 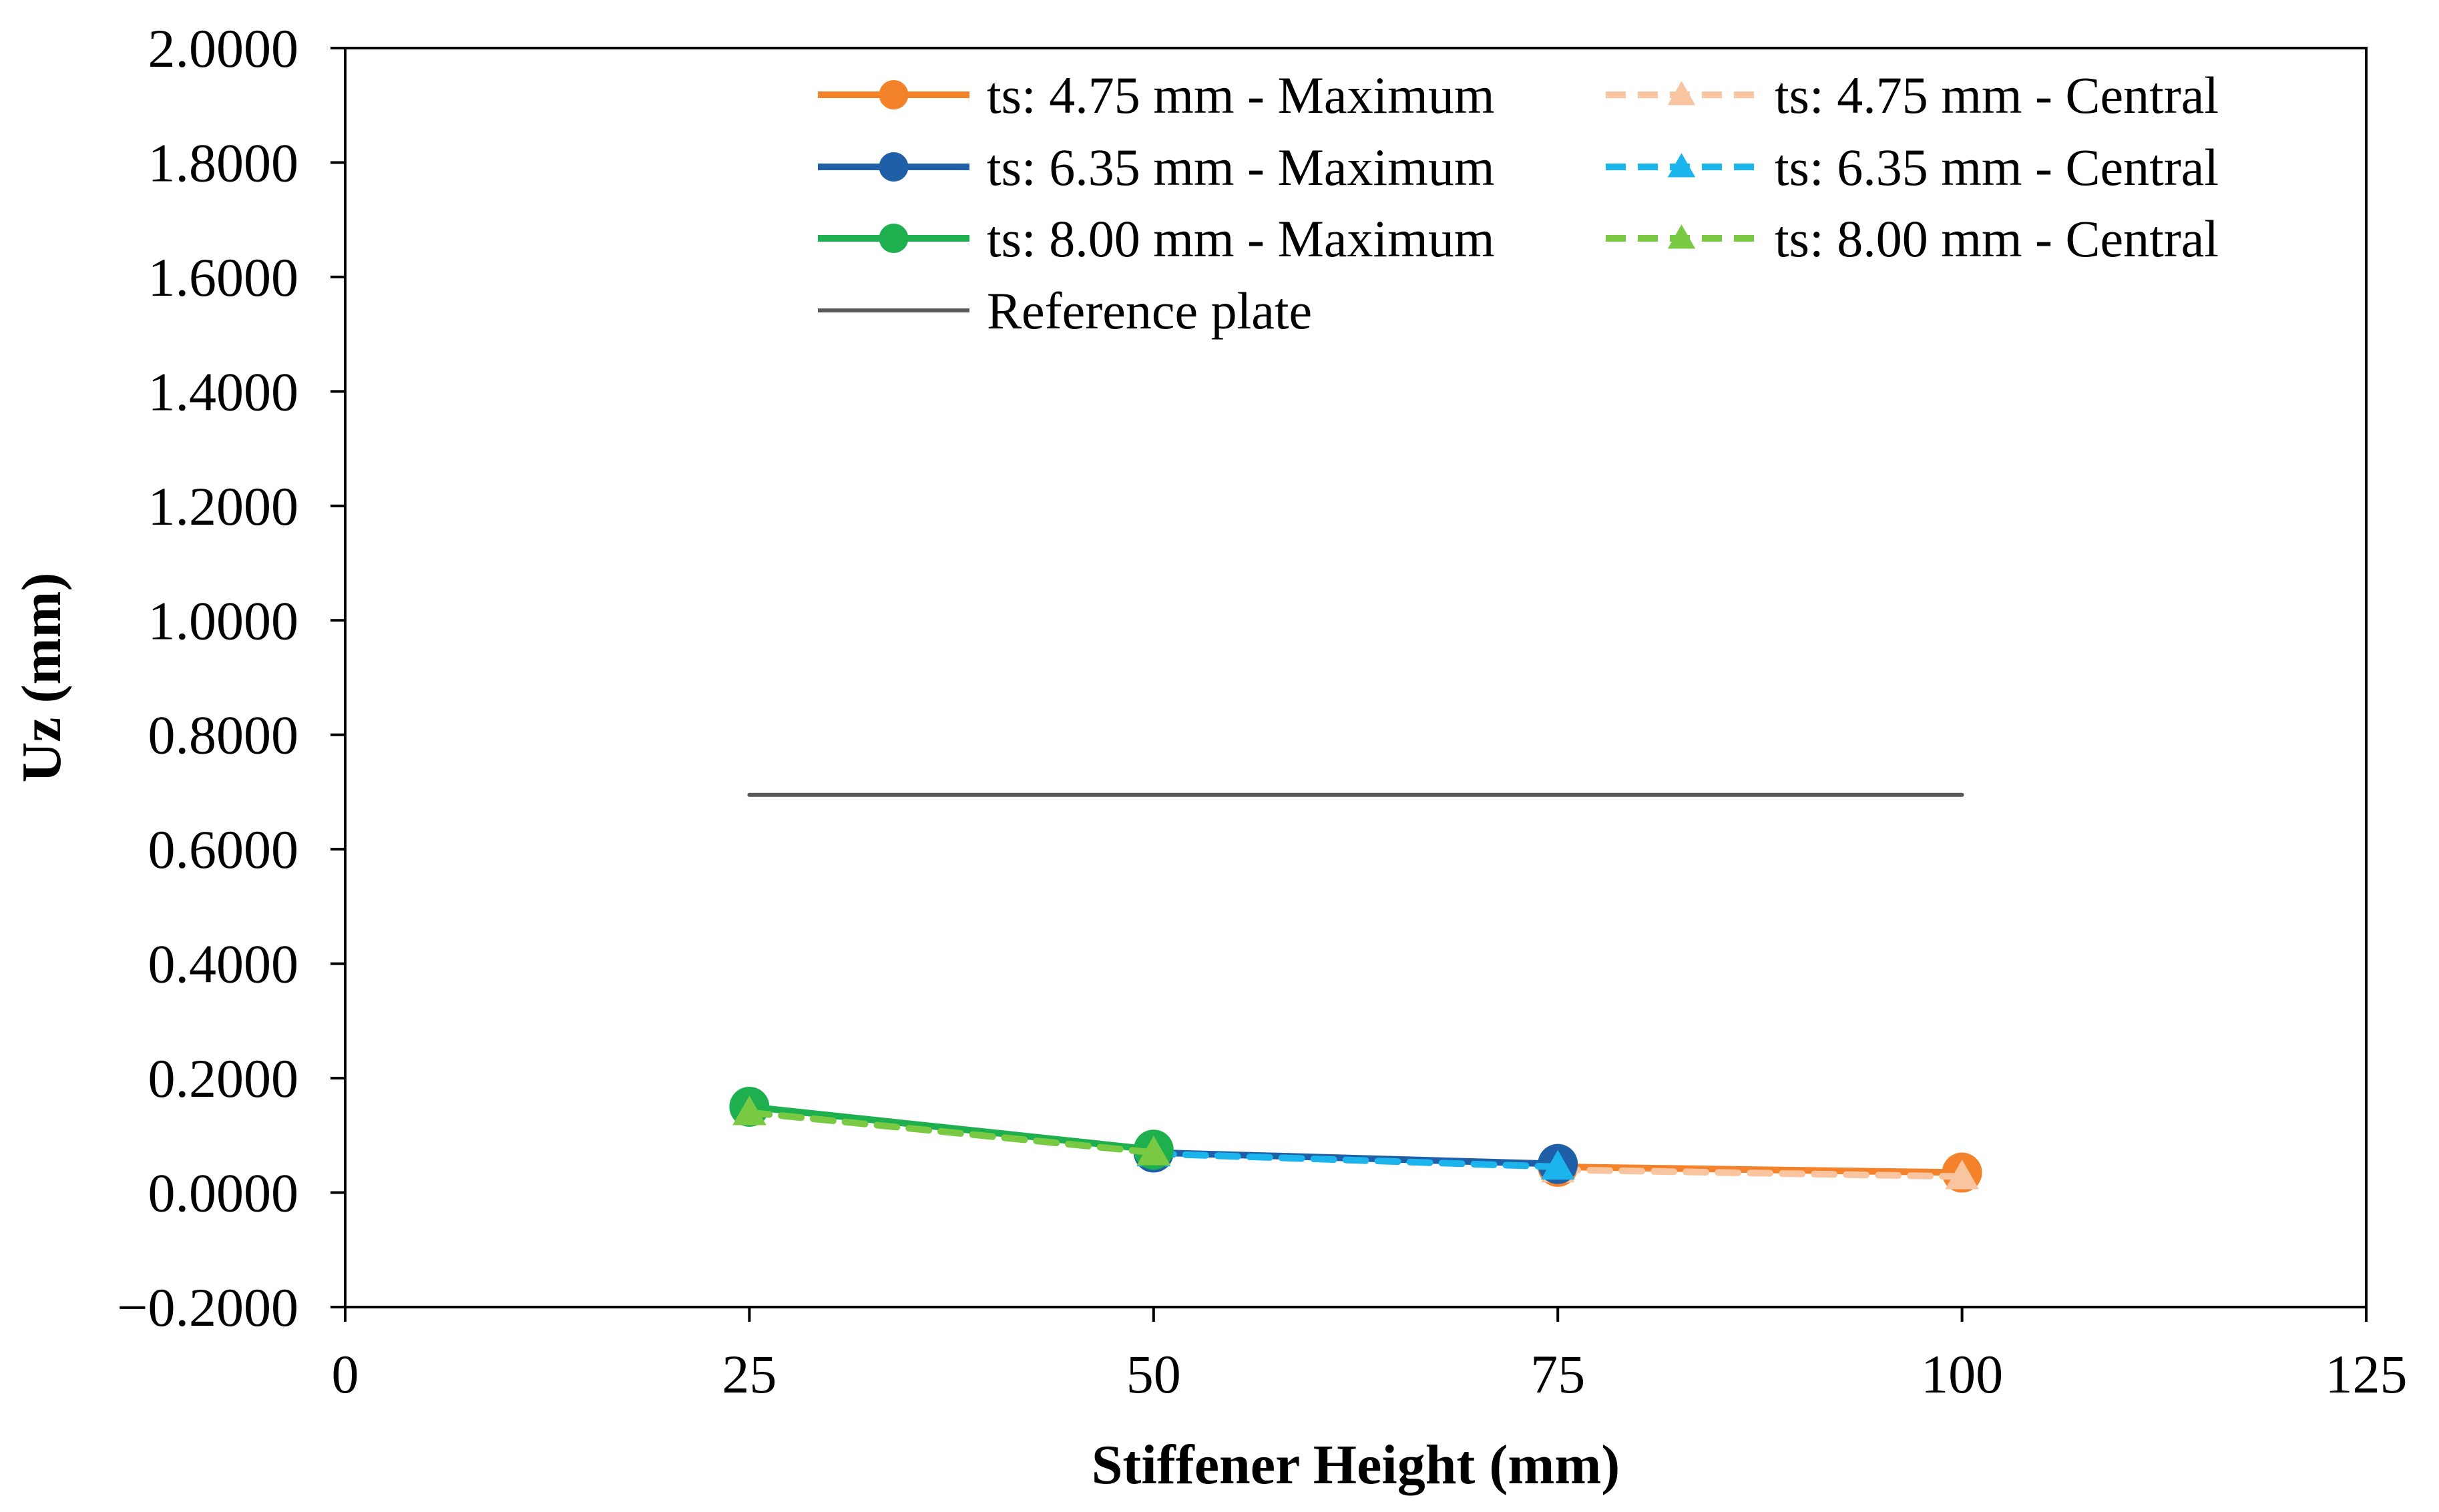 I want to click on legend-label: Reference plate, so click(x=1149, y=311).